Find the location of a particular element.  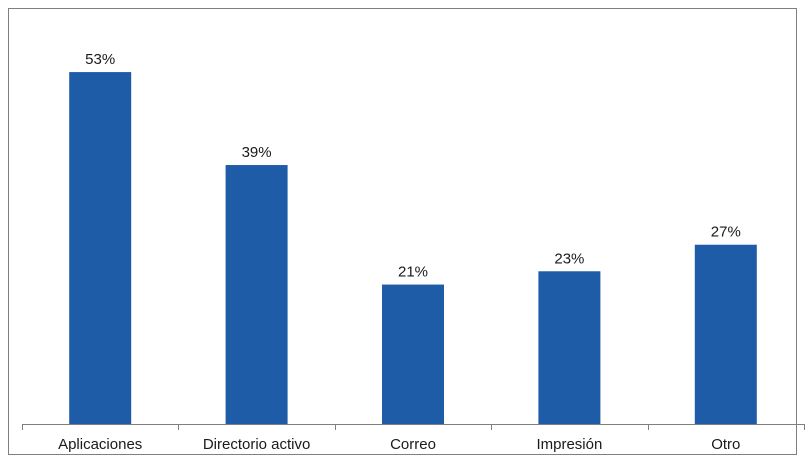

data-label: 23% is located at coordinates (569, 258).